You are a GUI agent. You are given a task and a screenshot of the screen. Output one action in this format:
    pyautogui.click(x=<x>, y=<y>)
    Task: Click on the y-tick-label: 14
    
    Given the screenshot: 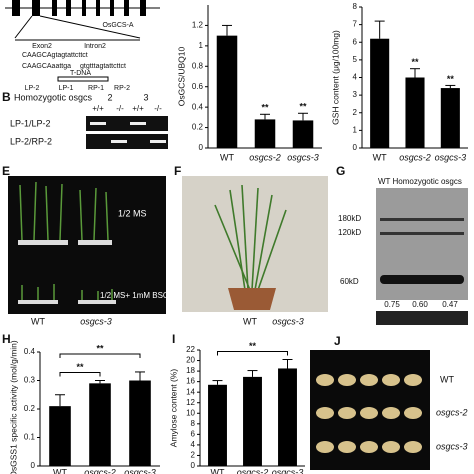 What is the action you would take?
    pyautogui.click(x=190, y=391)
    